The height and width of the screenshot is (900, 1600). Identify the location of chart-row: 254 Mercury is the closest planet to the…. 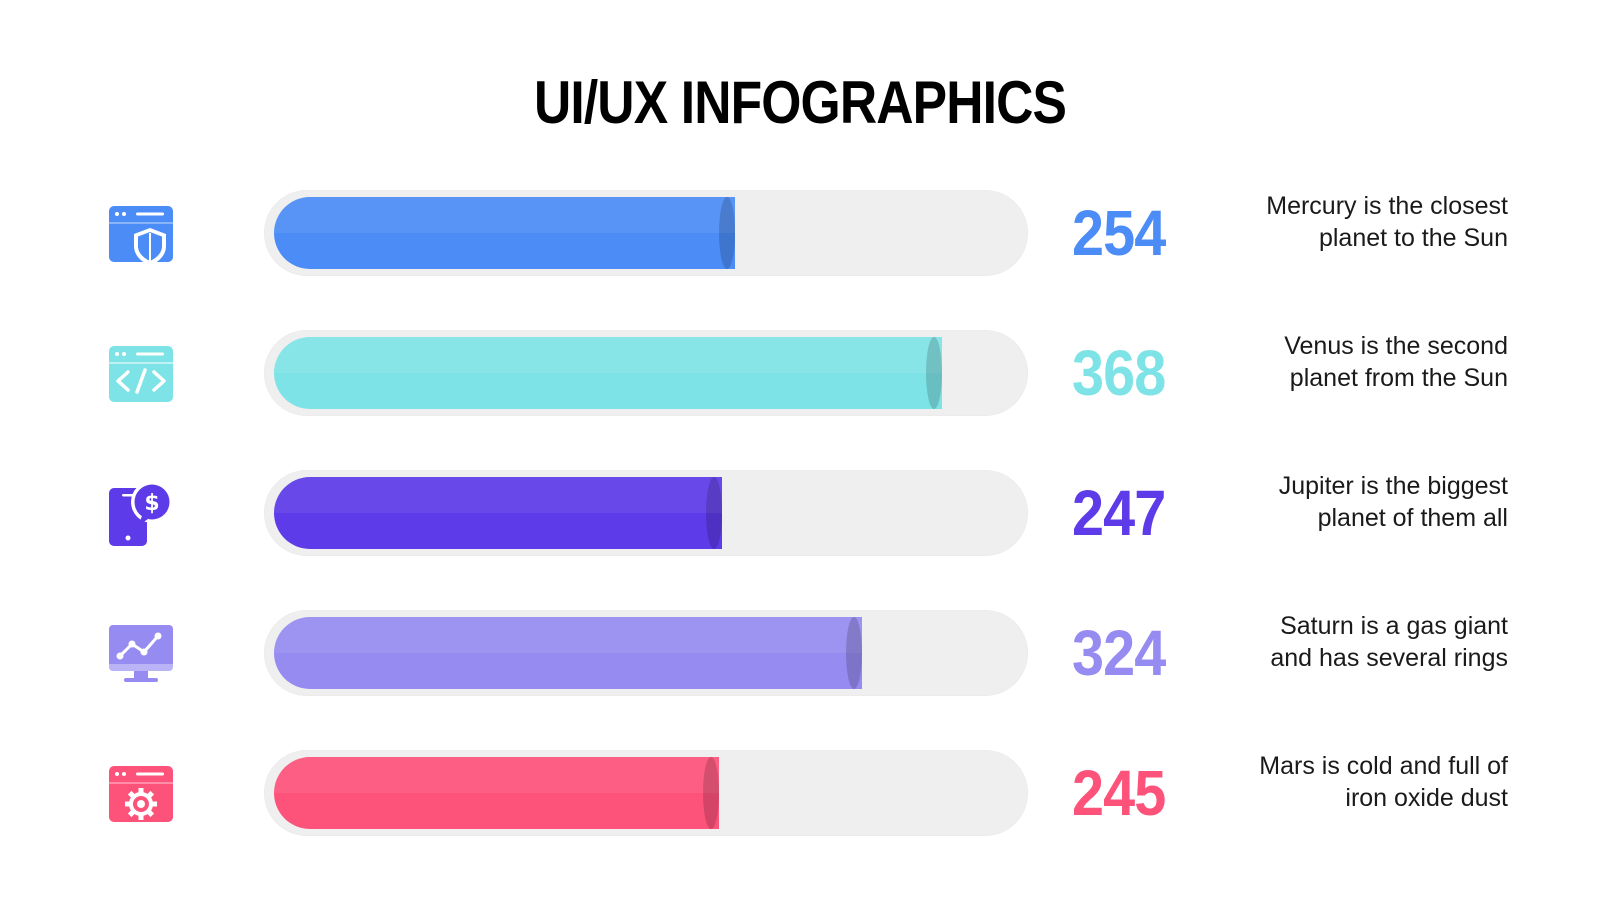
(800, 235).